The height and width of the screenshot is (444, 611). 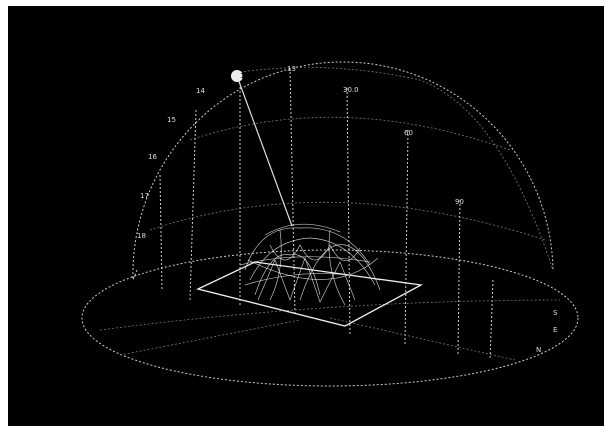 What do you see at coordinates (310, 264) in the screenshot?
I see `building-mesh` at bounding box center [310, 264].